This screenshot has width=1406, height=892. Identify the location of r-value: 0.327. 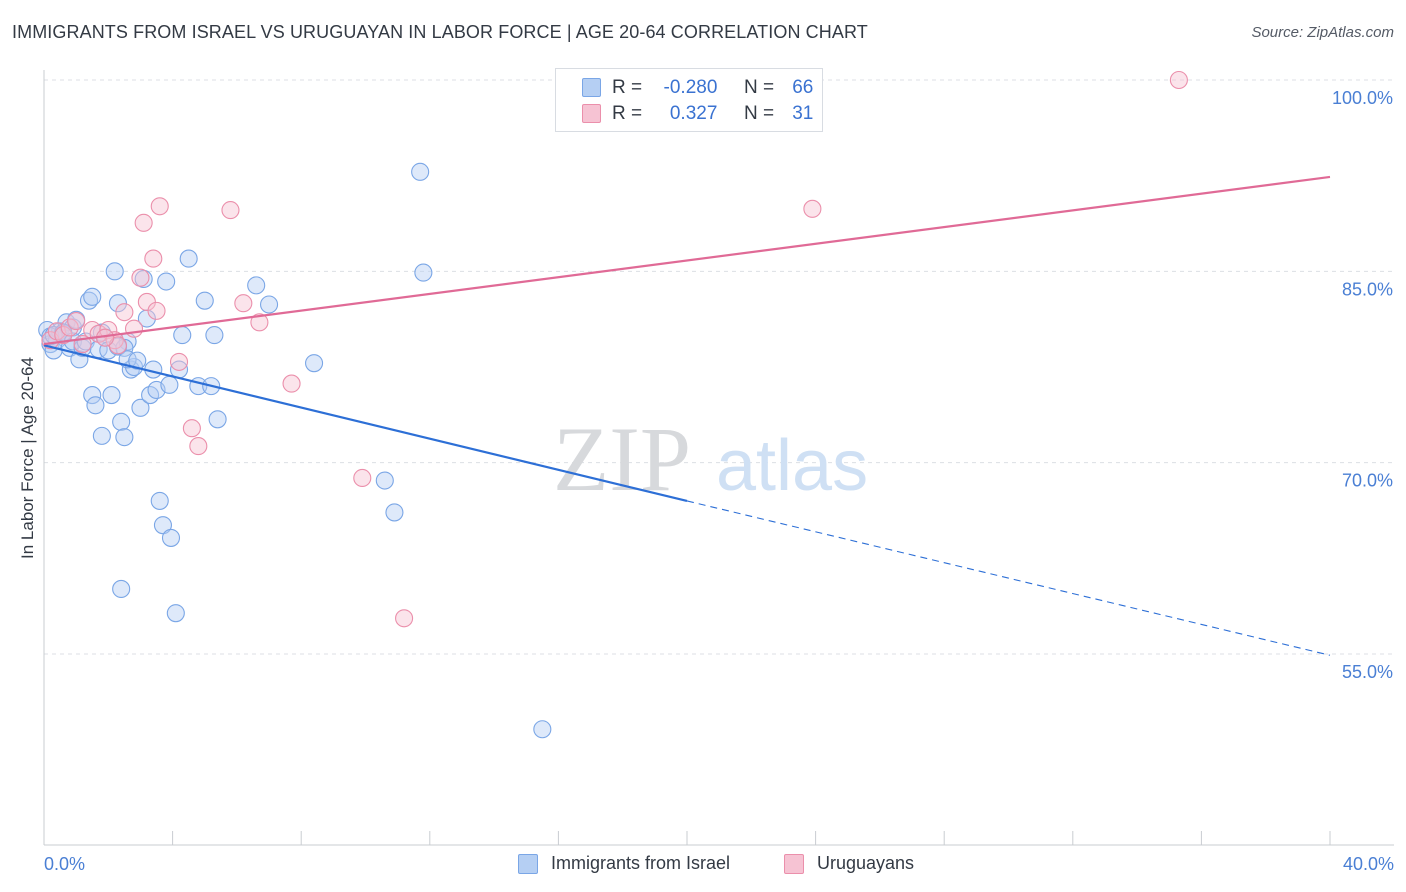
(693, 113).